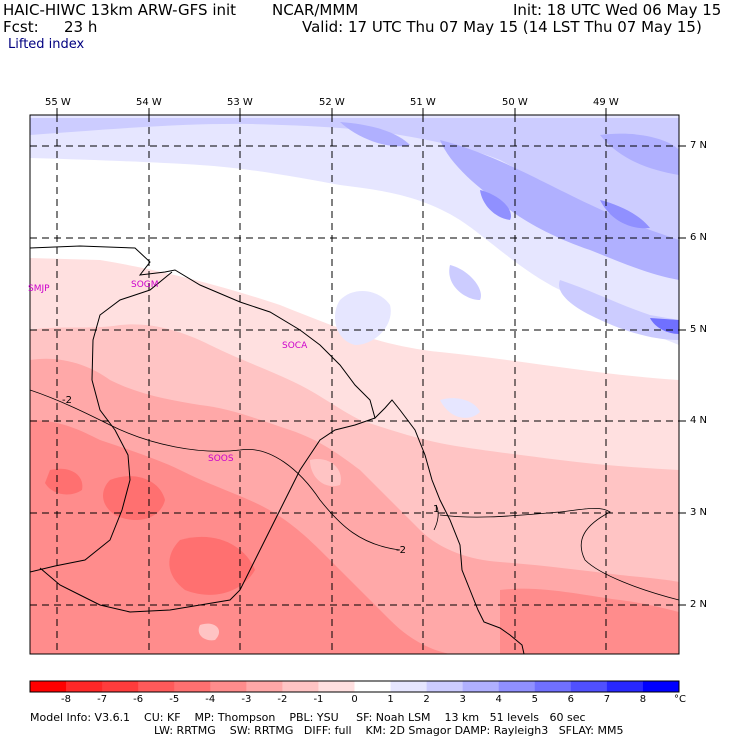  Describe the element at coordinates (515, 102) in the screenshot. I see `lon-label-50w: 50 W` at that location.